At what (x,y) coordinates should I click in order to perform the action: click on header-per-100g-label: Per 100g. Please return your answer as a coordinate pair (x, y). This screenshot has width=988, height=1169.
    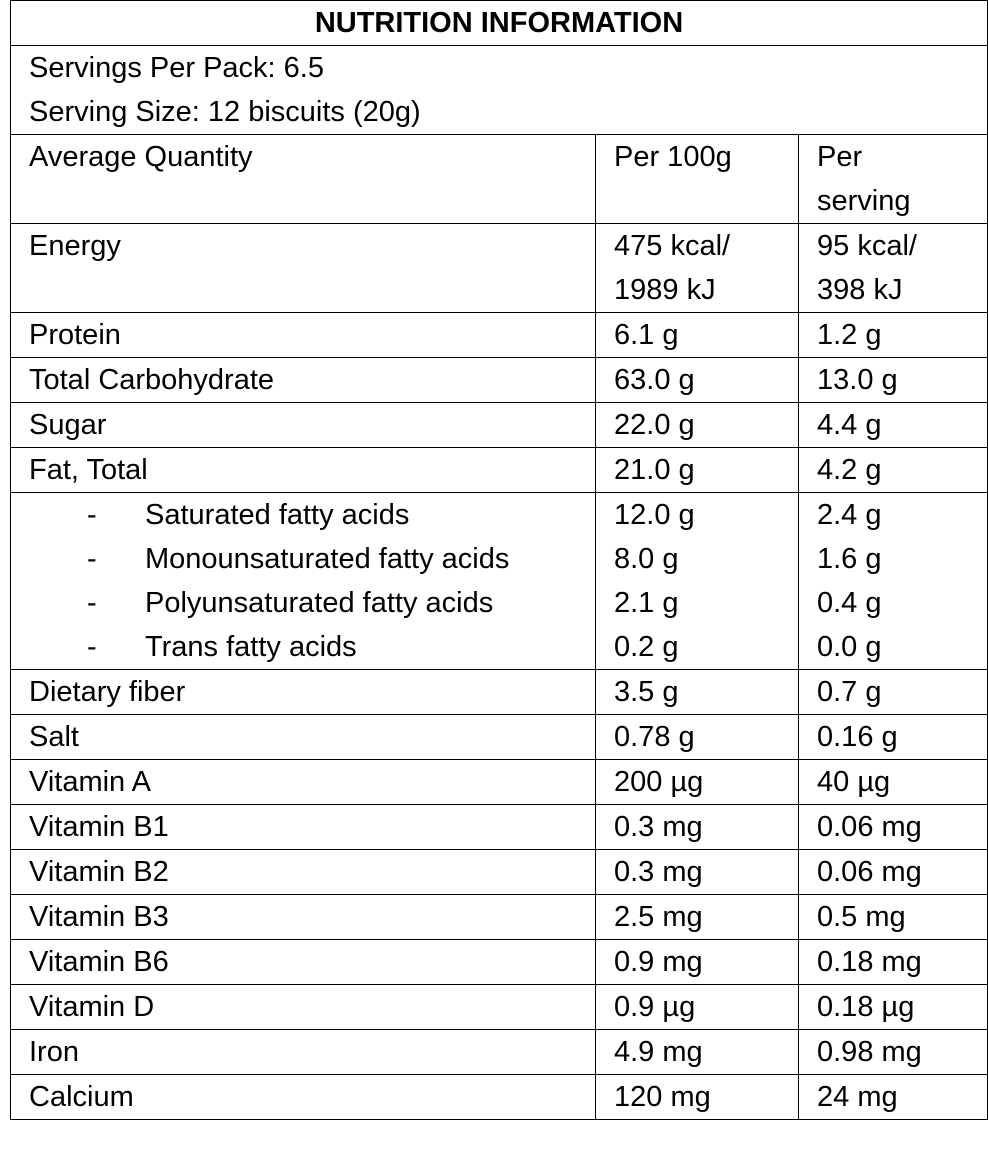
    Looking at the image, I should click on (673, 157).